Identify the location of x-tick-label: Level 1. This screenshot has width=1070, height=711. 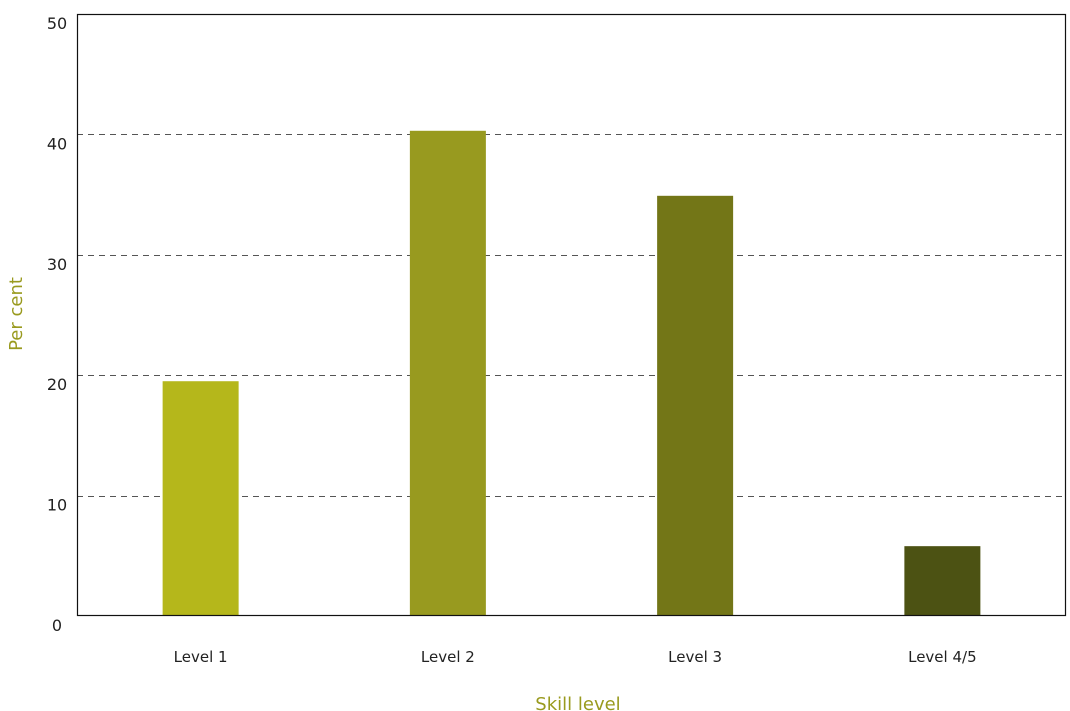
(201, 657).